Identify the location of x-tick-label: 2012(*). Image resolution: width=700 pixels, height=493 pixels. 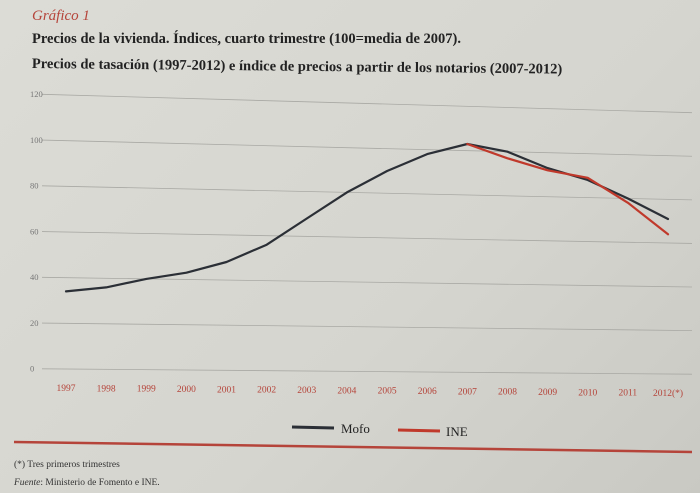
(668, 393).